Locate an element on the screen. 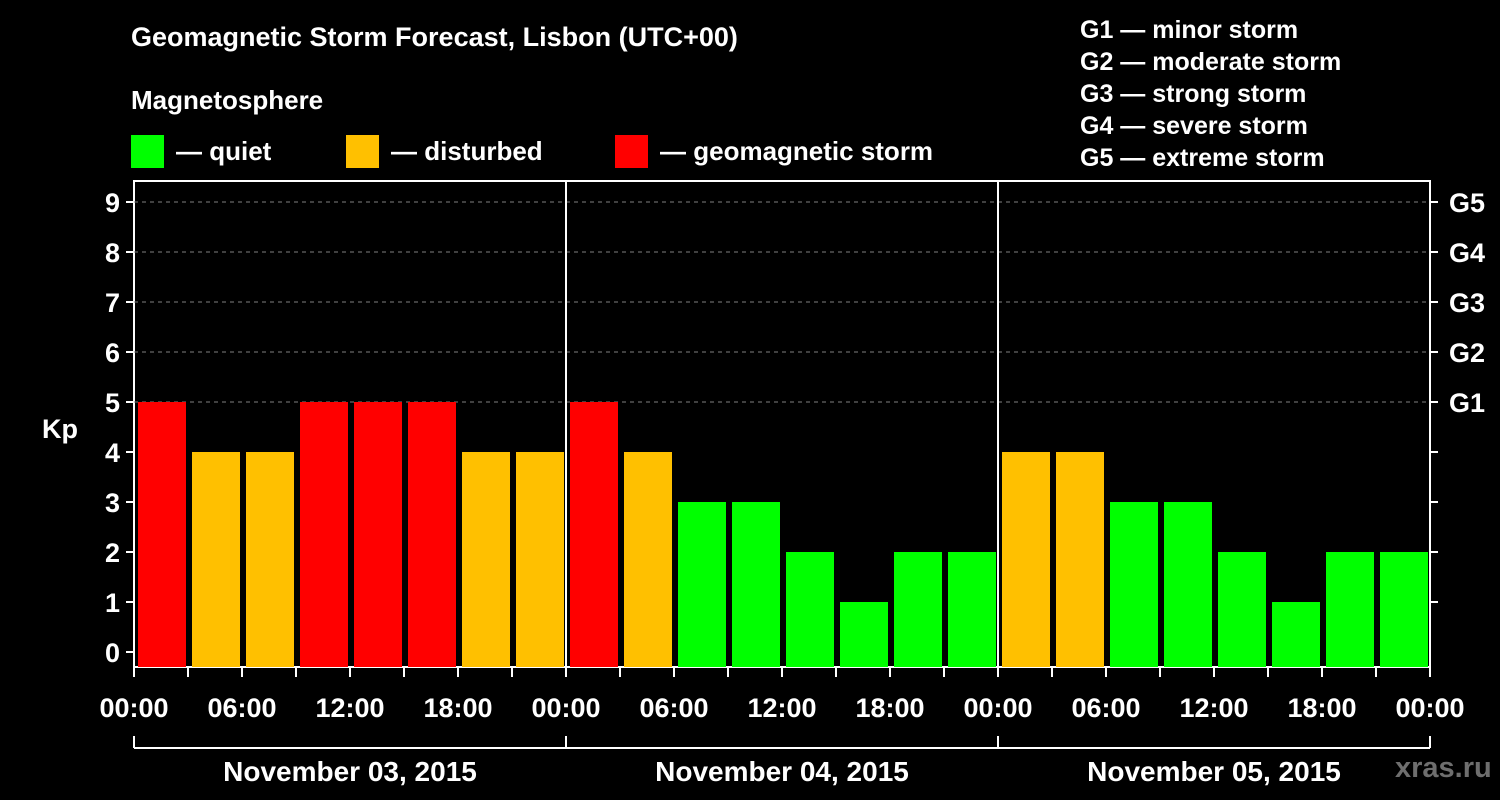  legend-label-storm: — geomagnetic storm is located at coordinates (797, 150).